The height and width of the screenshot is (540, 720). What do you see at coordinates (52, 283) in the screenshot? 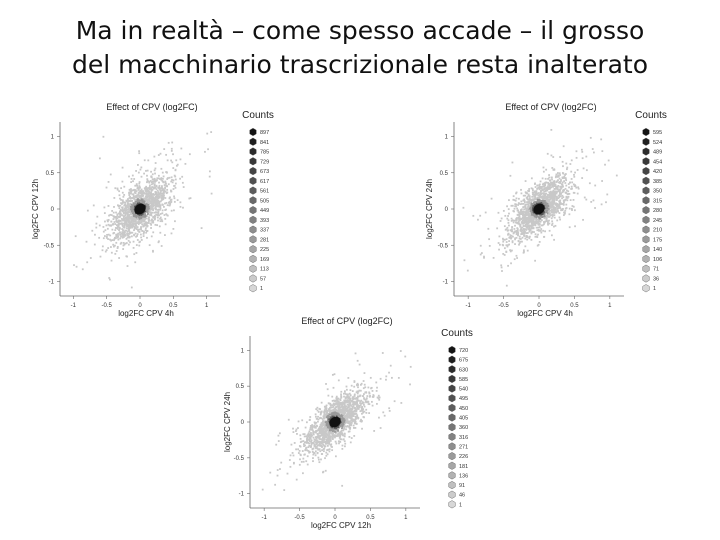
I see `y-tick-label: -1` at bounding box center [52, 283].